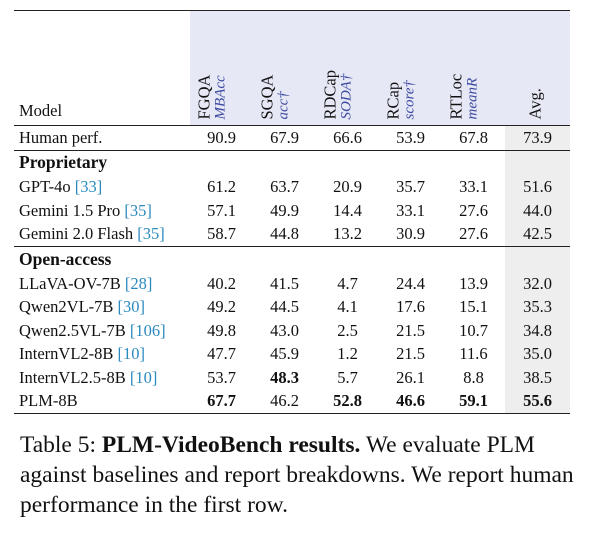 The width and height of the screenshot is (590, 533). What do you see at coordinates (347, 306) in the screenshot?
I see `value-cell: 4.1` at bounding box center [347, 306].